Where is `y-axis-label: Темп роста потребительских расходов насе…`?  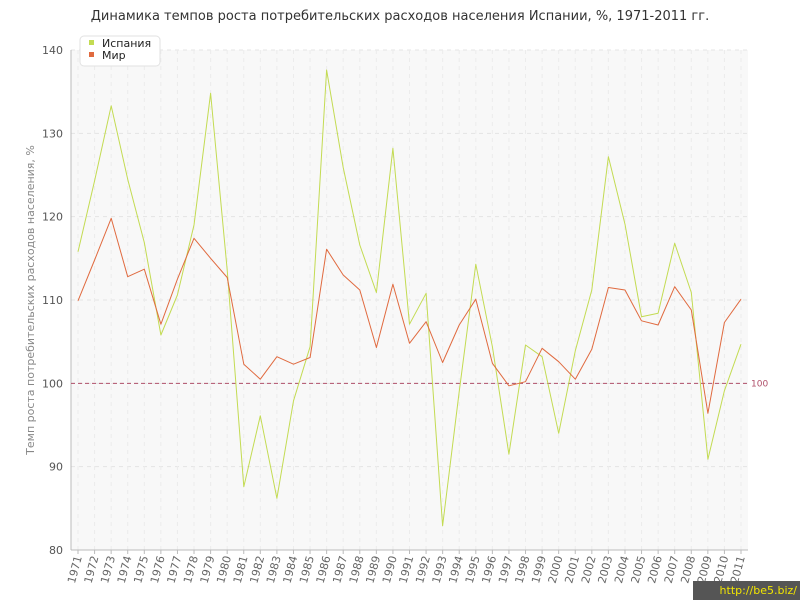
y-axis-label: Темп роста потребительских расходов насе… is located at coordinates (30, 300).